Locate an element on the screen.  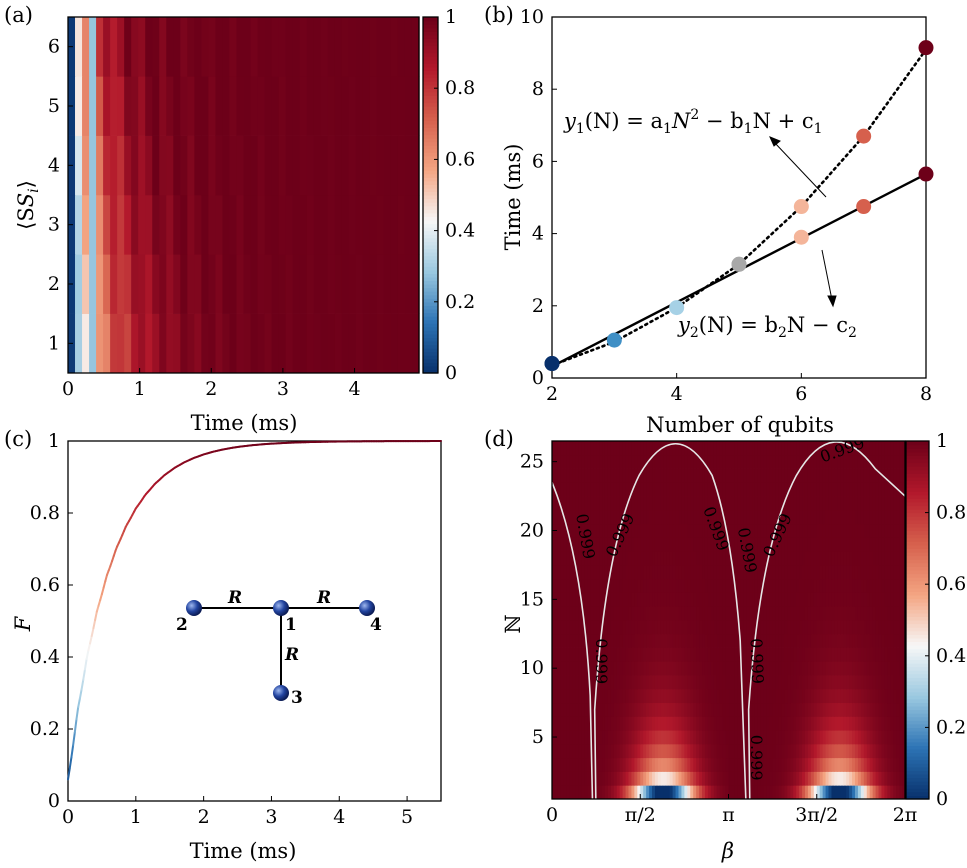
b-ytick-label: 2 is located at coordinates (538, 306).